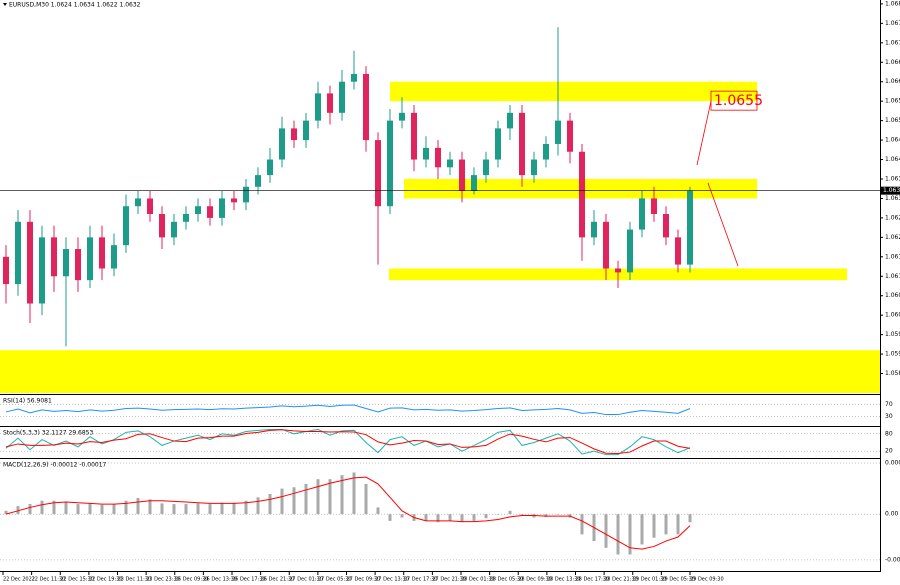 The height and width of the screenshot is (585, 900). What do you see at coordinates (348, 442) in the screenshot?
I see `stoch-signal-line` at bounding box center [348, 442].